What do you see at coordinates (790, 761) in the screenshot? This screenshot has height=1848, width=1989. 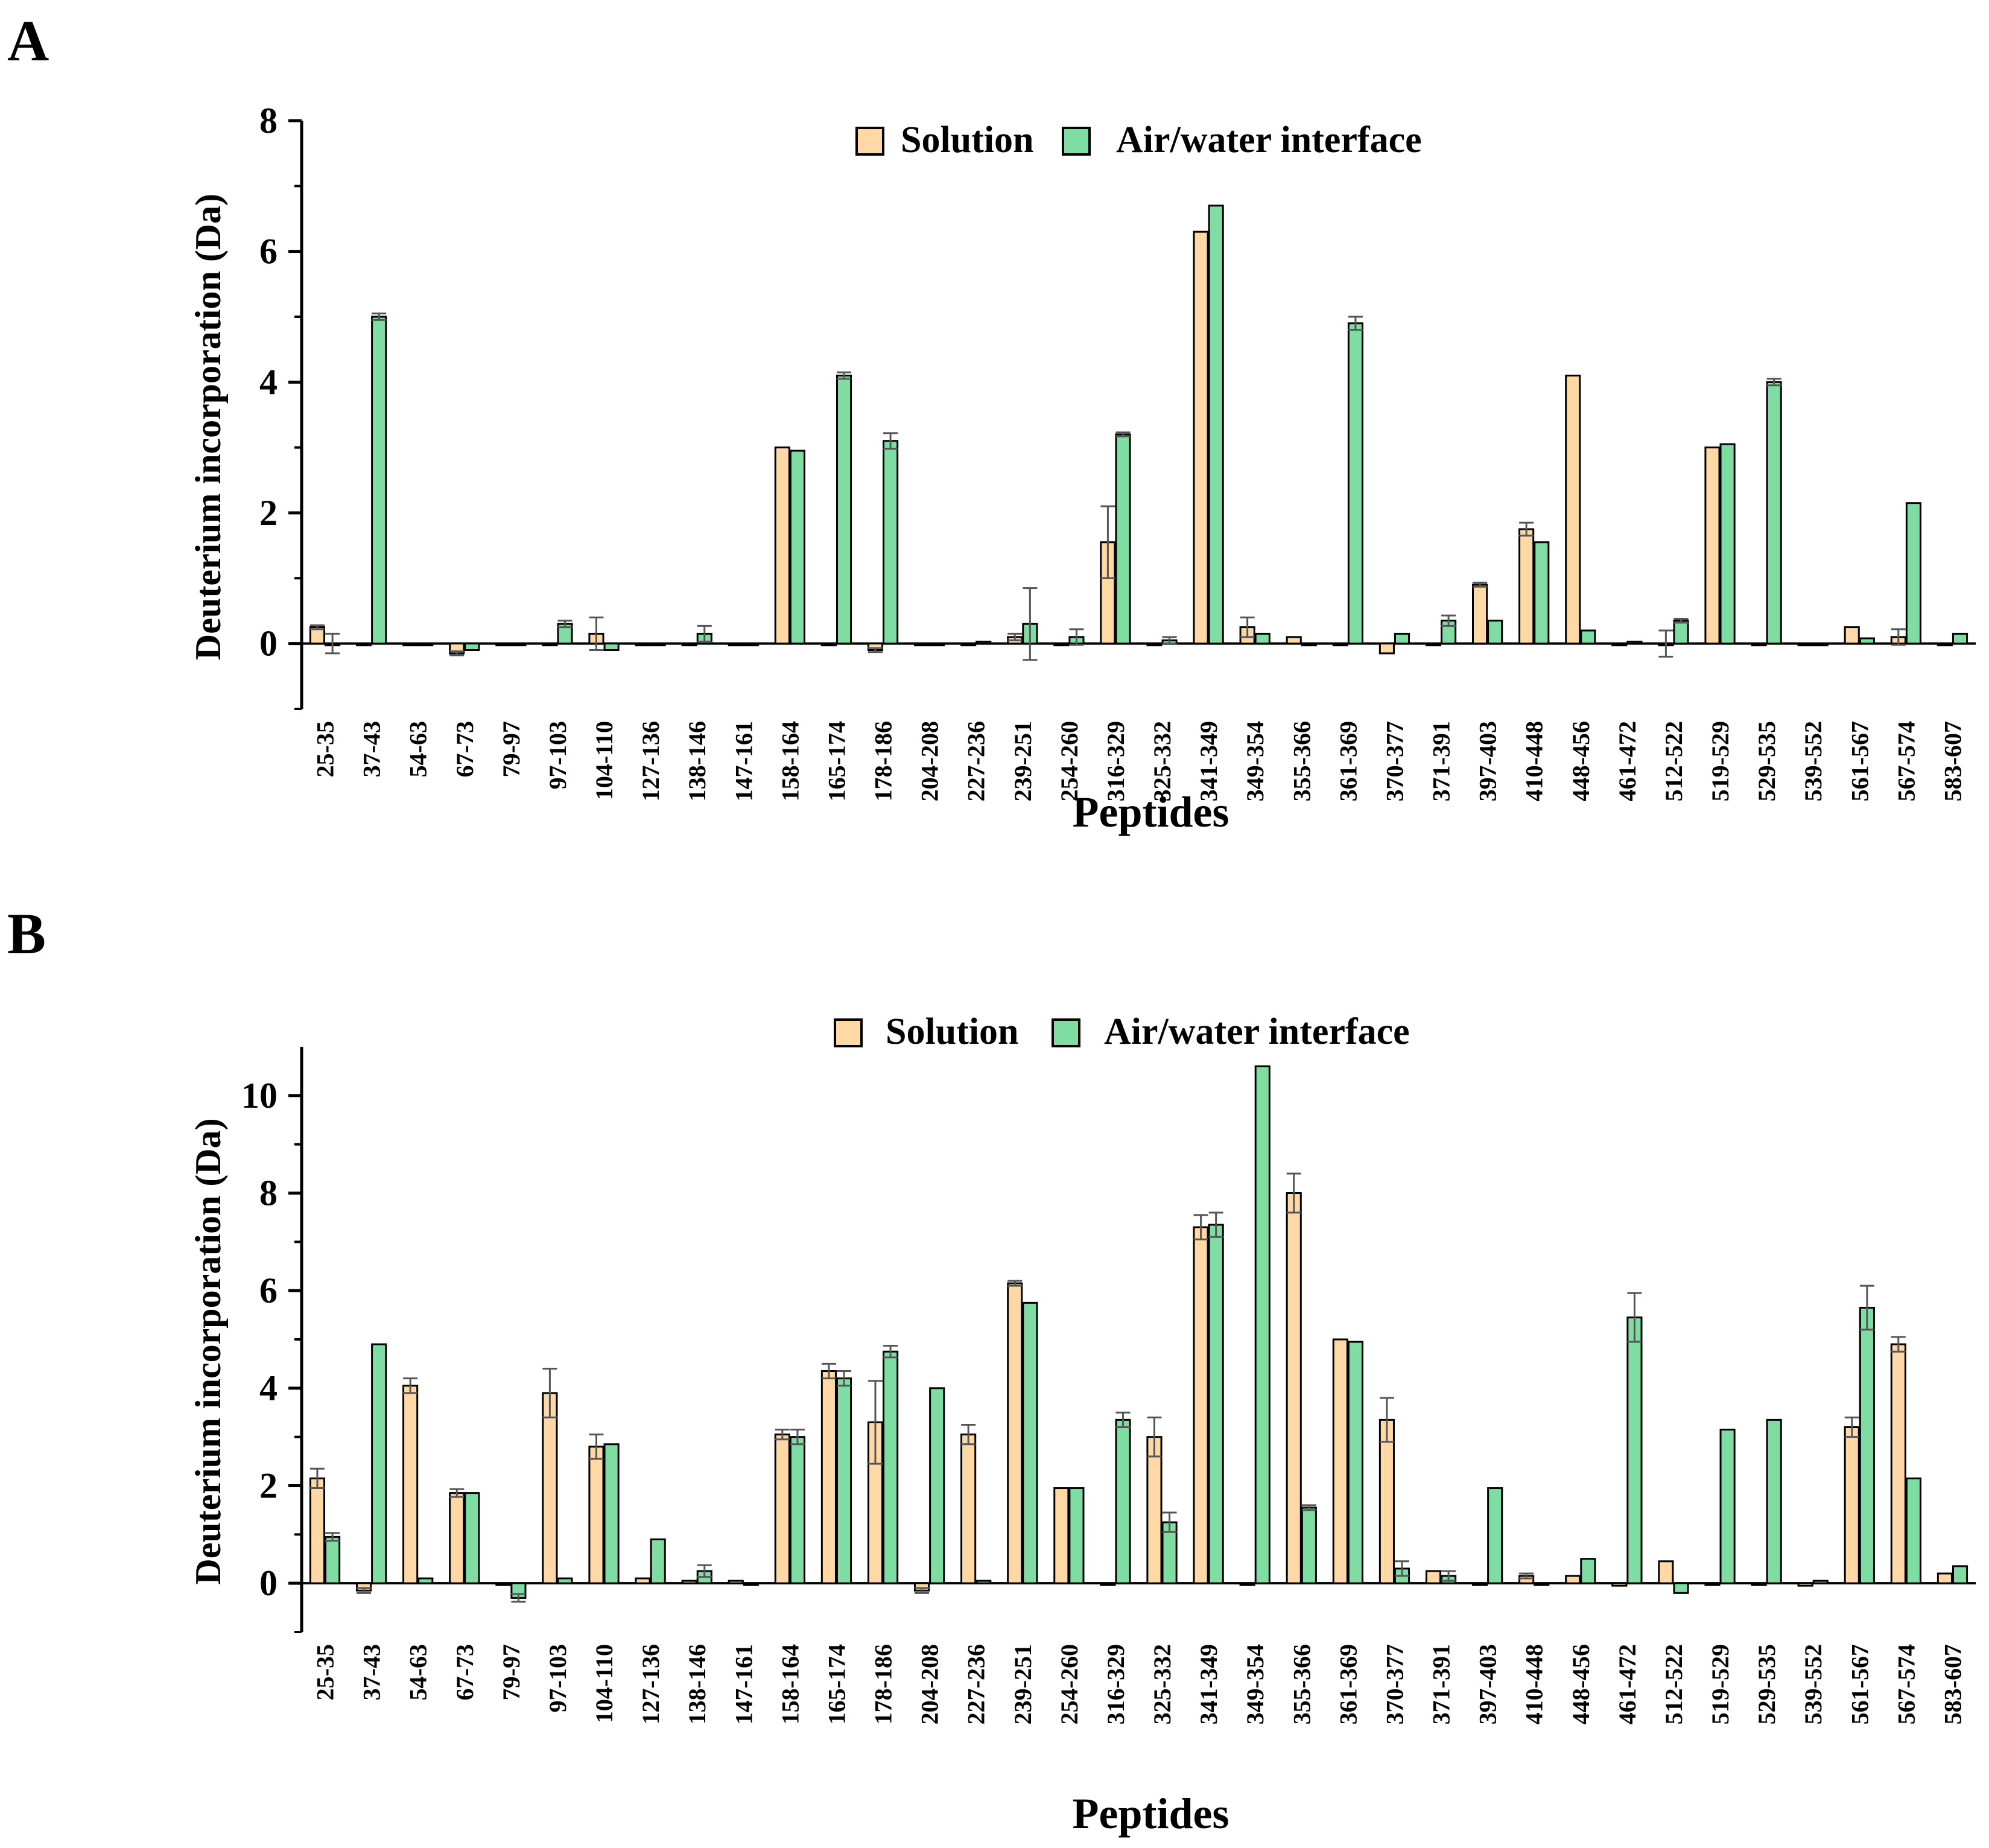 I see `x-tick-label: 158-164` at bounding box center [790, 761].